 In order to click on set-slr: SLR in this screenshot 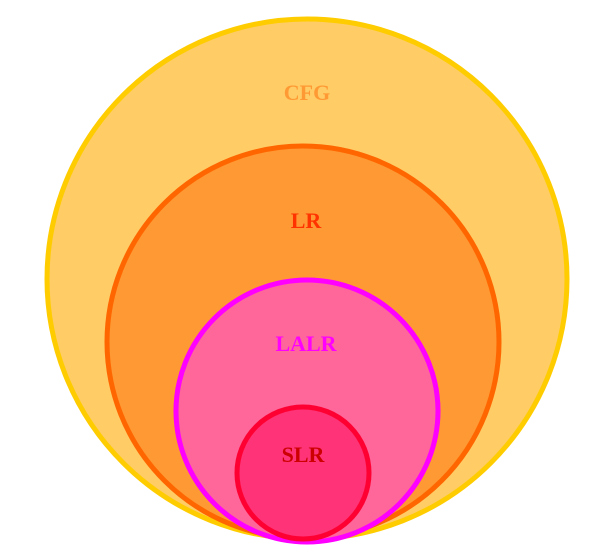, I will do `click(303, 473)`.